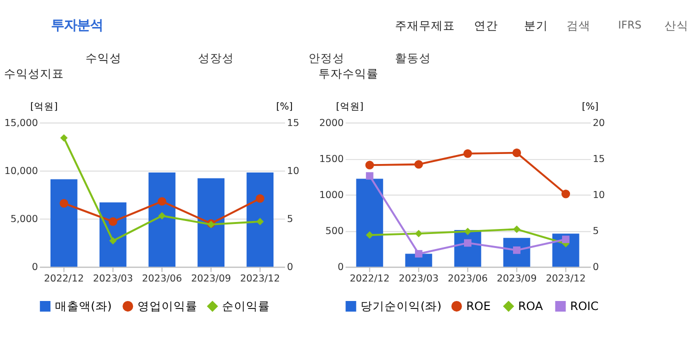 This screenshot has width=697, height=342. What do you see at coordinates (630, 25) in the screenshot?
I see `text: IFRS` at bounding box center [630, 25].